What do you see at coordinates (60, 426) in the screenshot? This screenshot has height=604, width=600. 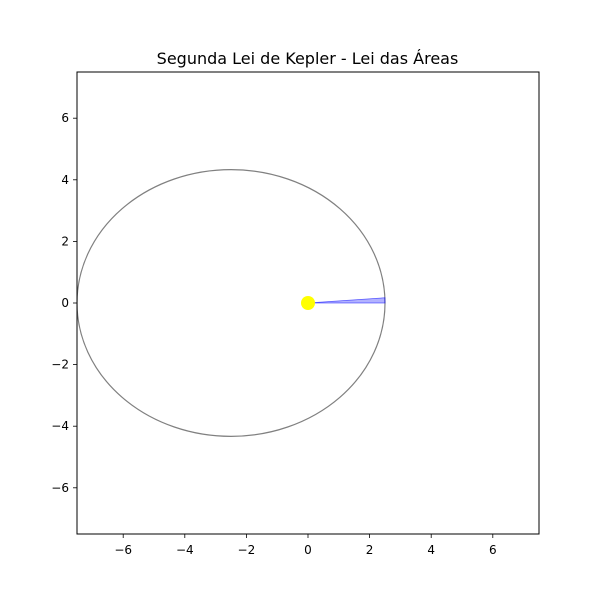 I see `y-tick-label: −4` at bounding box center [60, 426].